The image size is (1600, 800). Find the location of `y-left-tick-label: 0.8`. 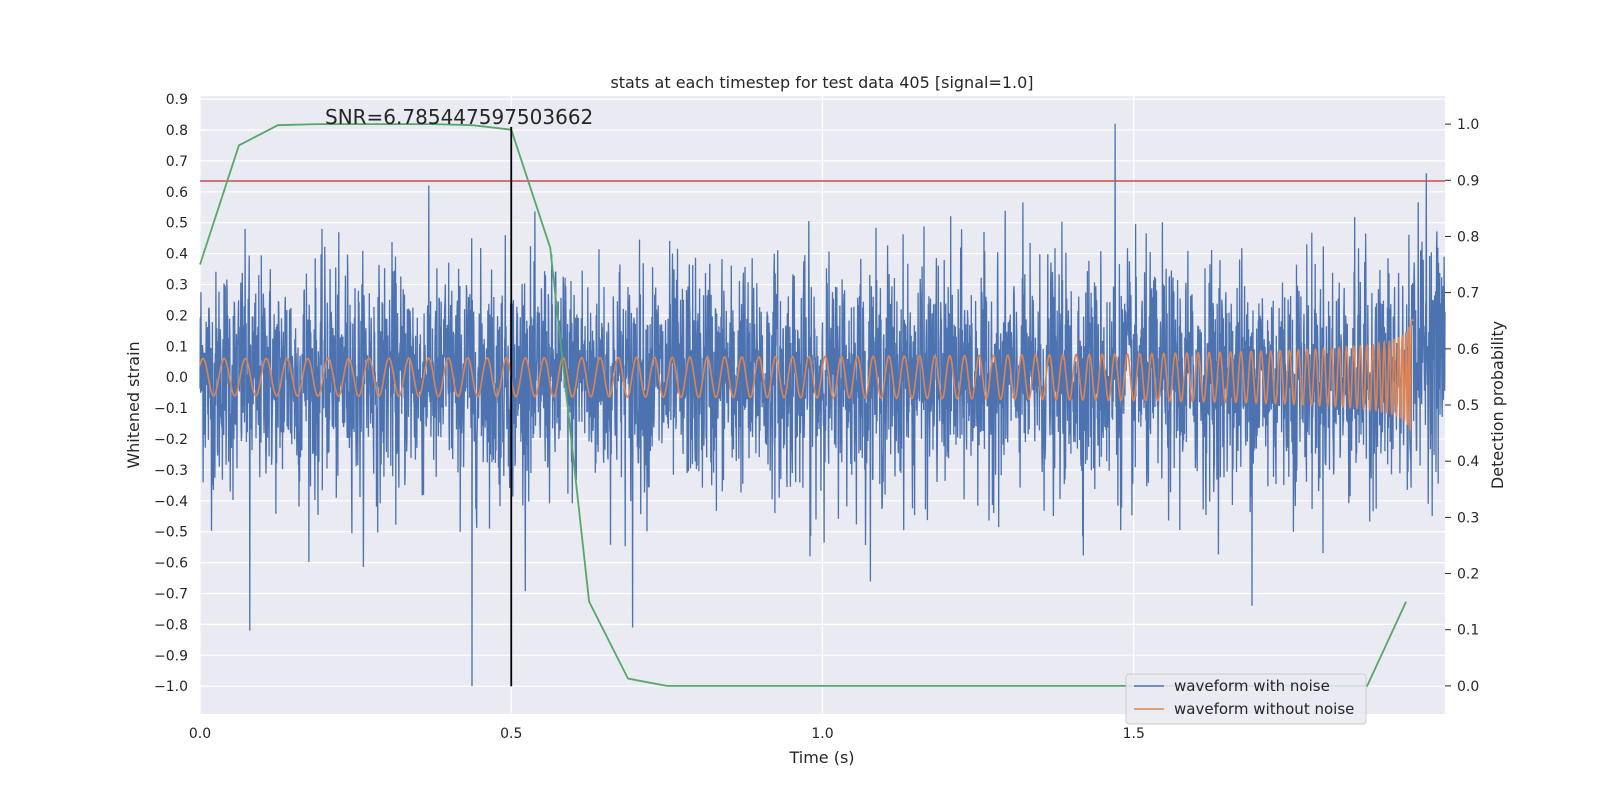

y-left-tick-label: 0.8 is located at coordinates (177, 131).